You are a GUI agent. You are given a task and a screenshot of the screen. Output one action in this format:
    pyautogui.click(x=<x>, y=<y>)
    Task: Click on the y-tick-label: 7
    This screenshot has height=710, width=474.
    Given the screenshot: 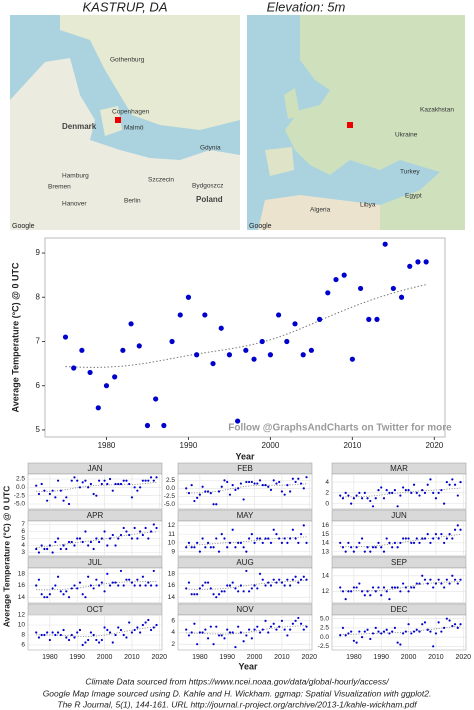 What is the action you would take?
    pyautogui.click(x=23, y=524)
    